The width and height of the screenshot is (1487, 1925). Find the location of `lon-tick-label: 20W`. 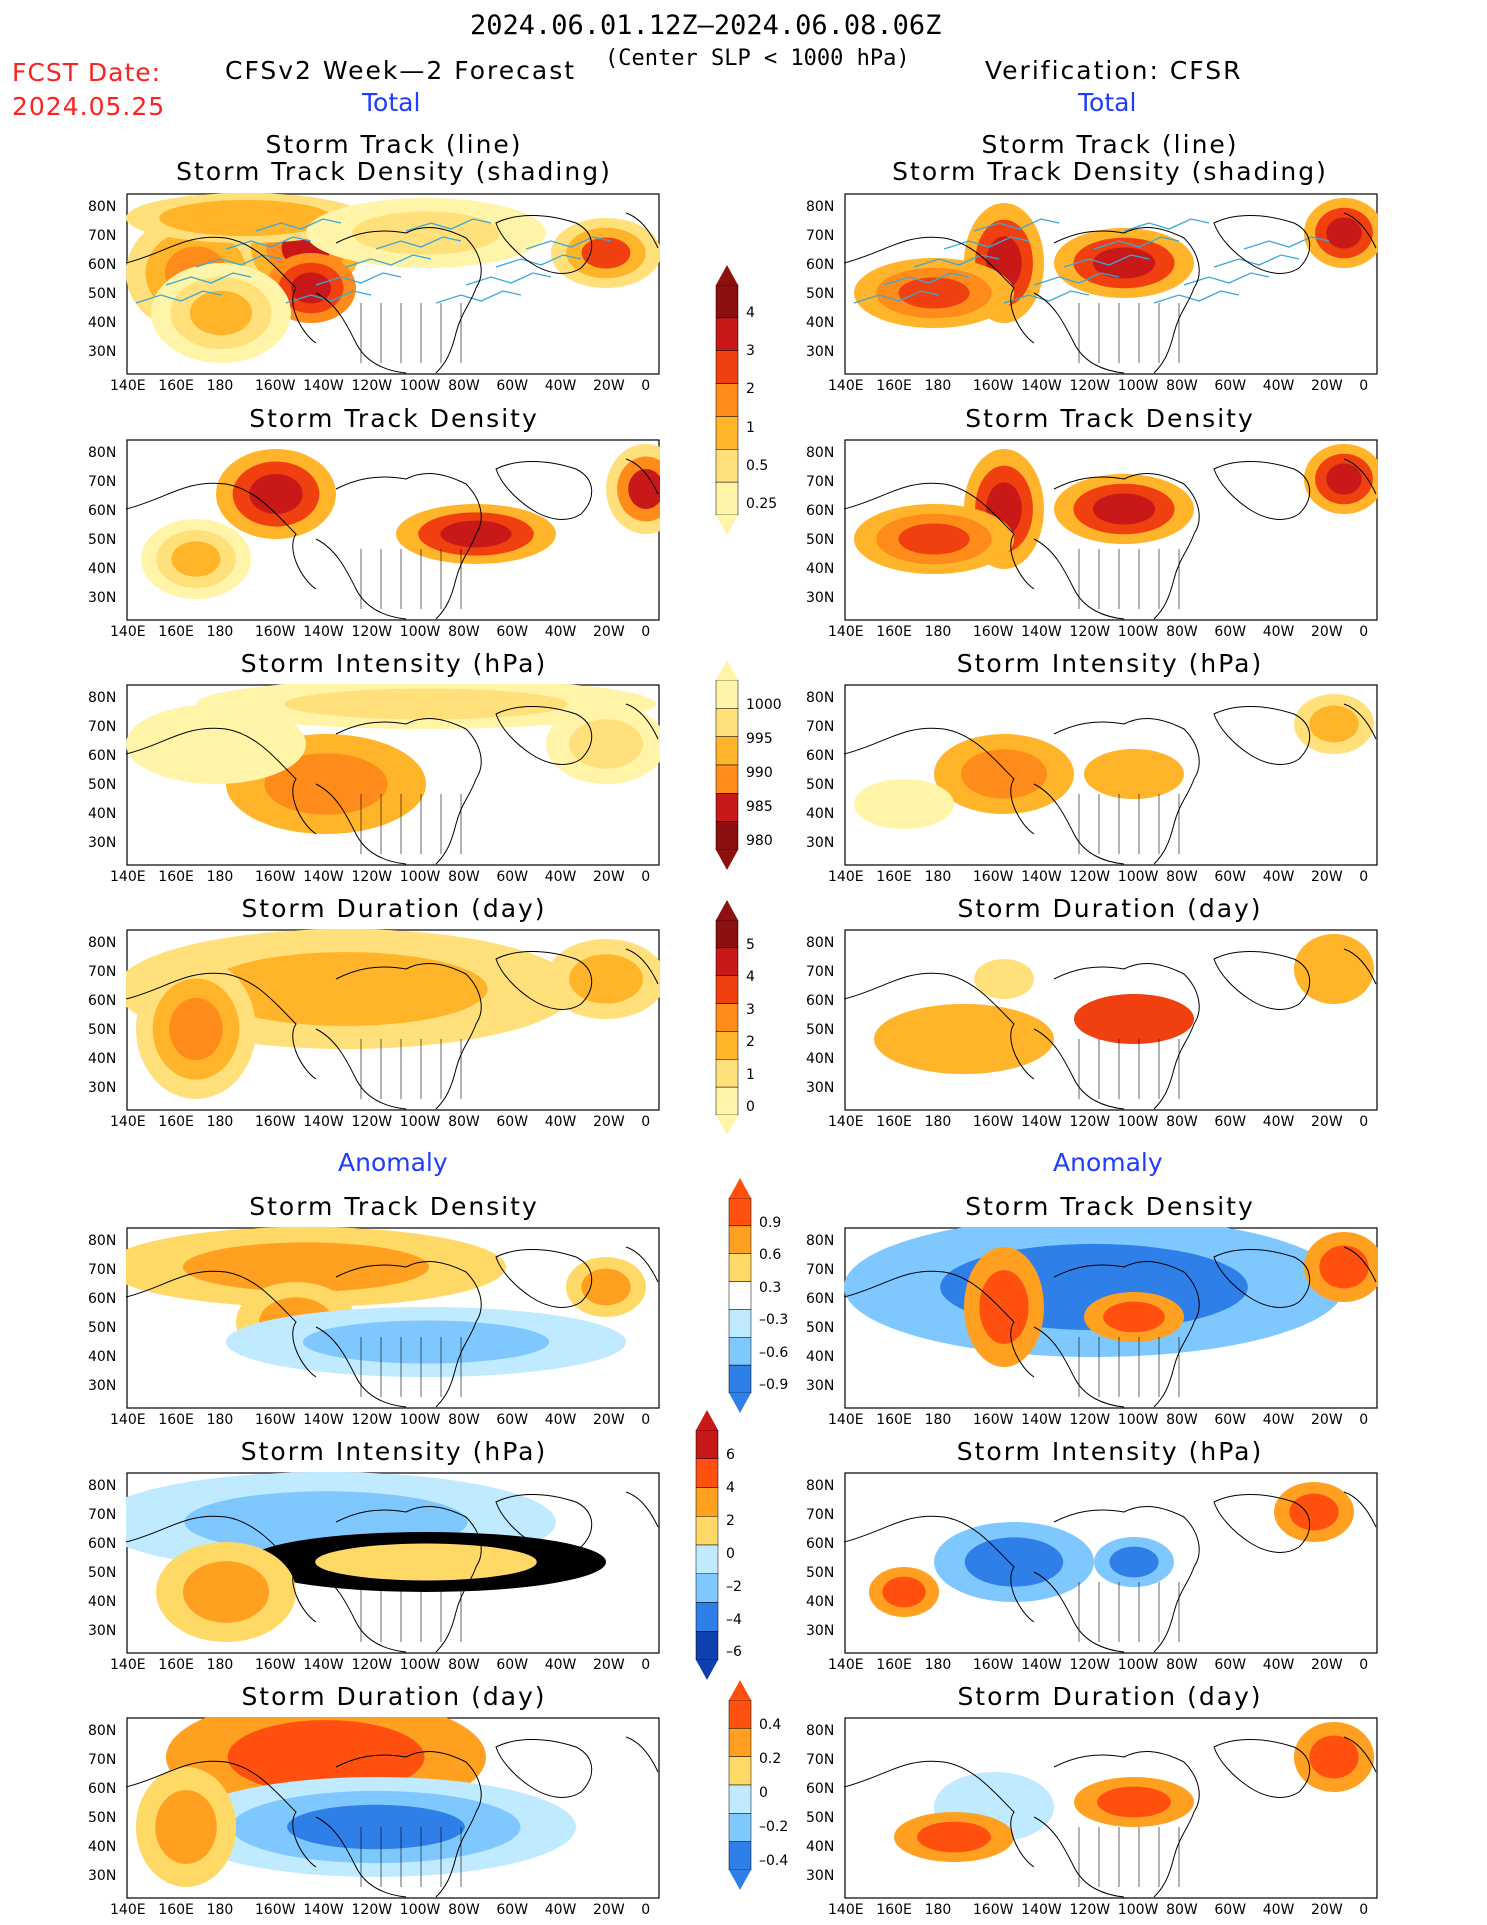

lon-tick-label: 20W is located at coordinates (609, 1122).